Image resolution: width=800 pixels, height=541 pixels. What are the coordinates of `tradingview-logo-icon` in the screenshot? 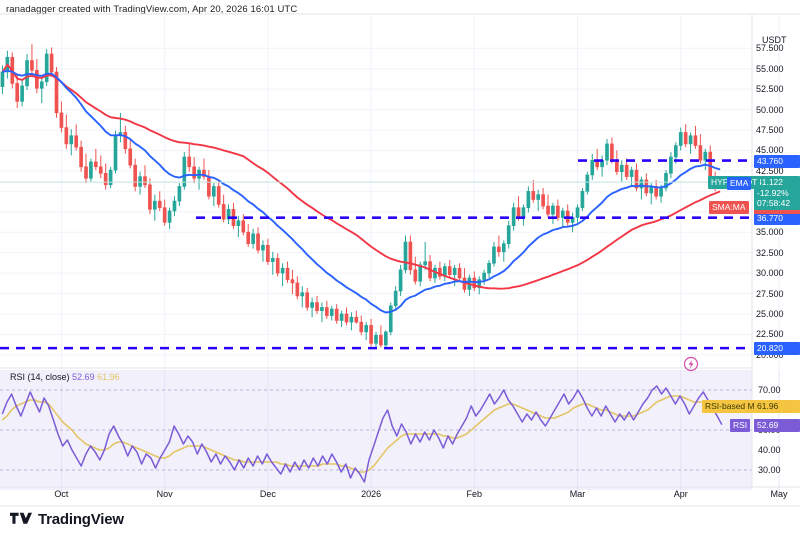 It's located at (21, 518).